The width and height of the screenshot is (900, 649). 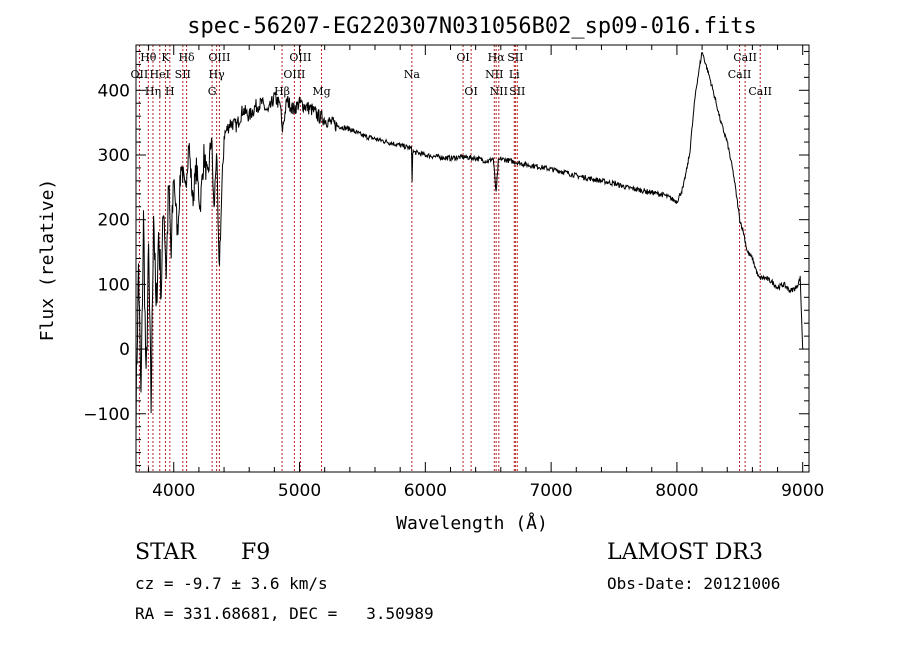 What do you see at coordinates (685, 552) in the screenshot?
I see `survey-name: LAMOST DR3` at bounding box center [685, 552].